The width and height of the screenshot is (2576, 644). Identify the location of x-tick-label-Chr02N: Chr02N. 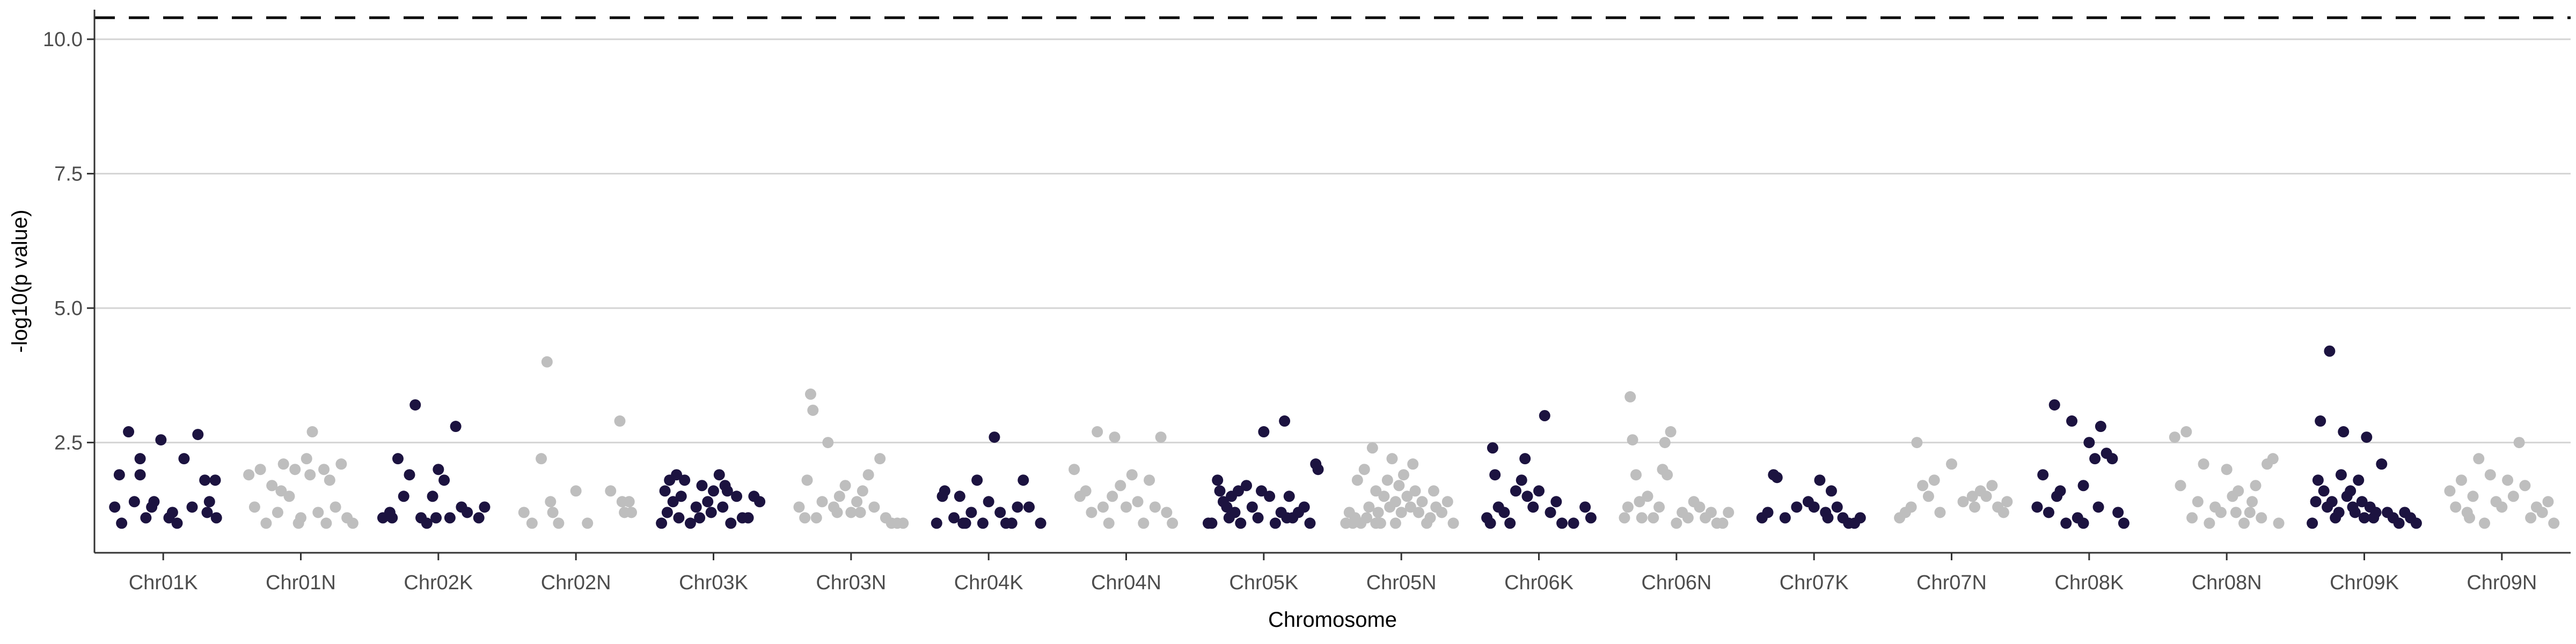
(576, 583).